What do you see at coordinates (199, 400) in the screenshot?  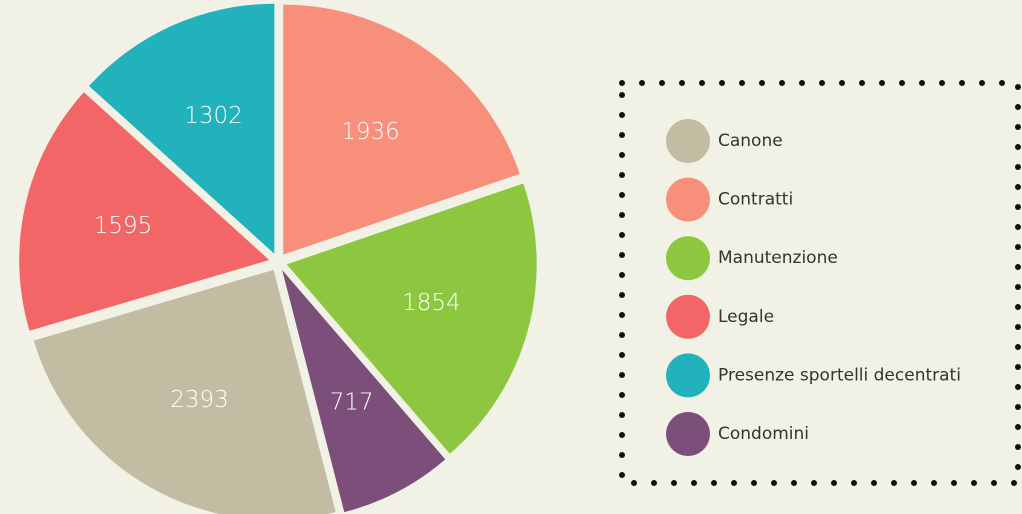 I see `slice-label: 2393` at bounding box center [199, 400].